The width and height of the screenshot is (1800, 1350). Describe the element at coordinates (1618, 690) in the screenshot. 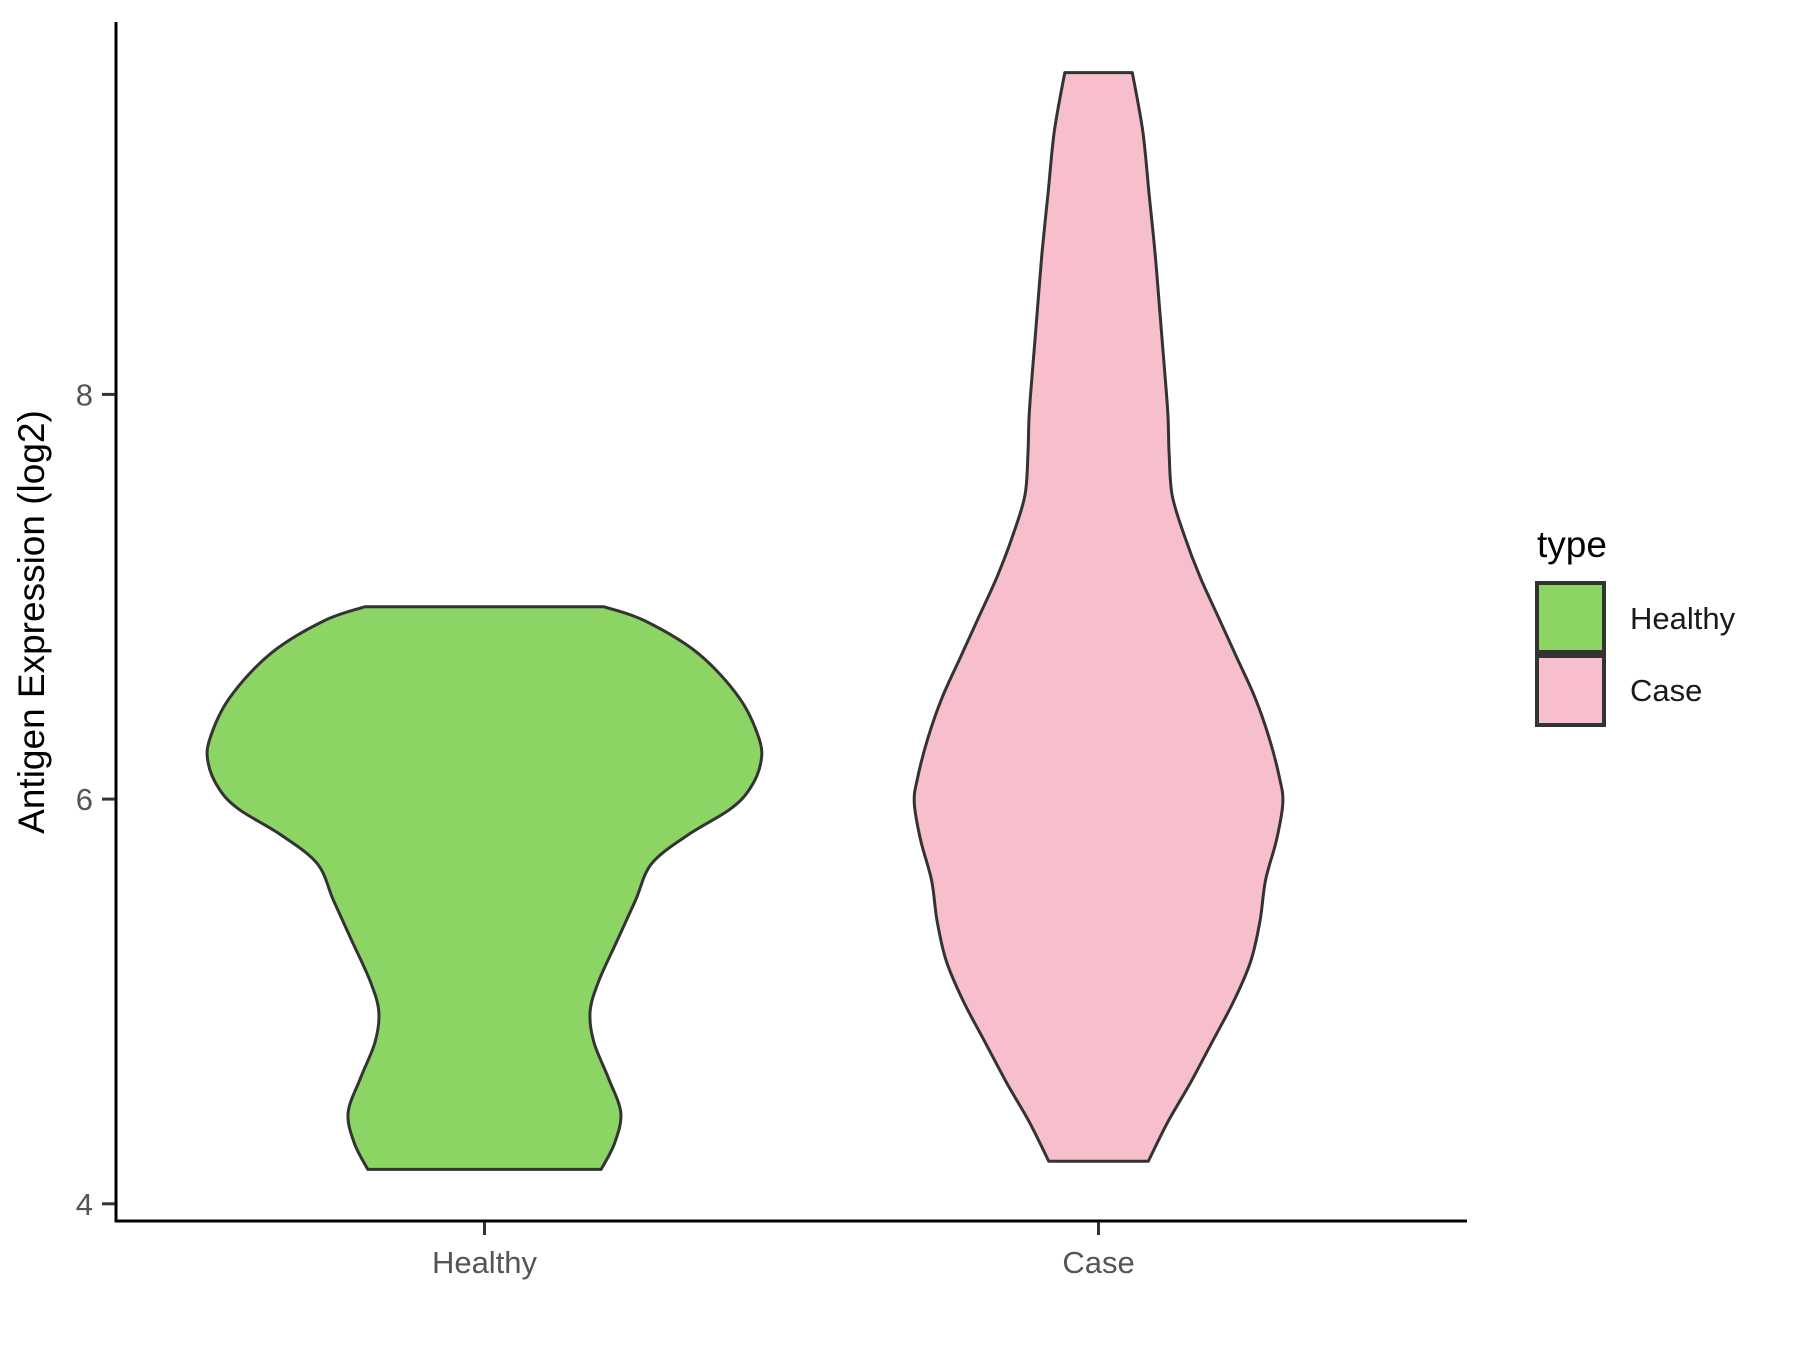

I see `legend-key-case: Case` at that location.